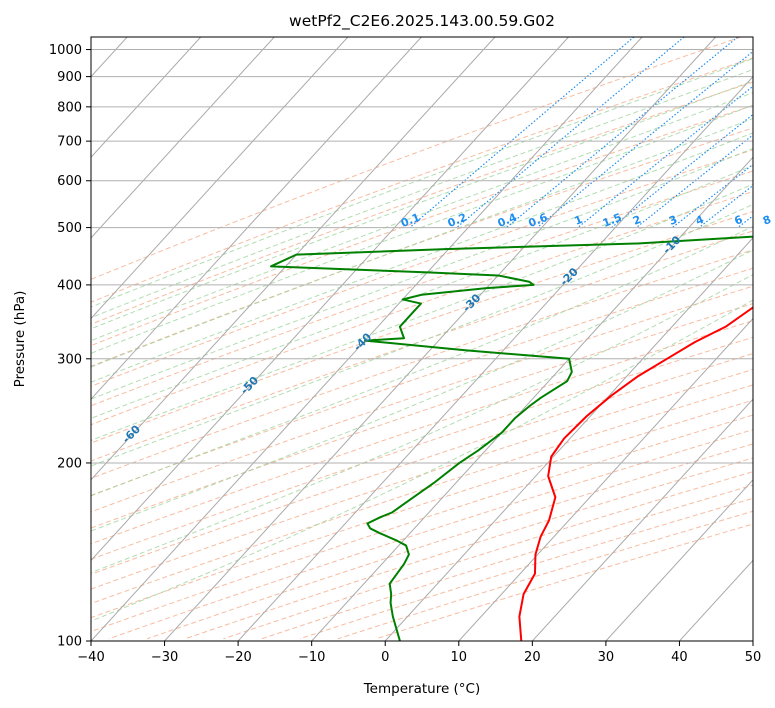  I want to click on x-tick-label: 30, so click(606, 657).